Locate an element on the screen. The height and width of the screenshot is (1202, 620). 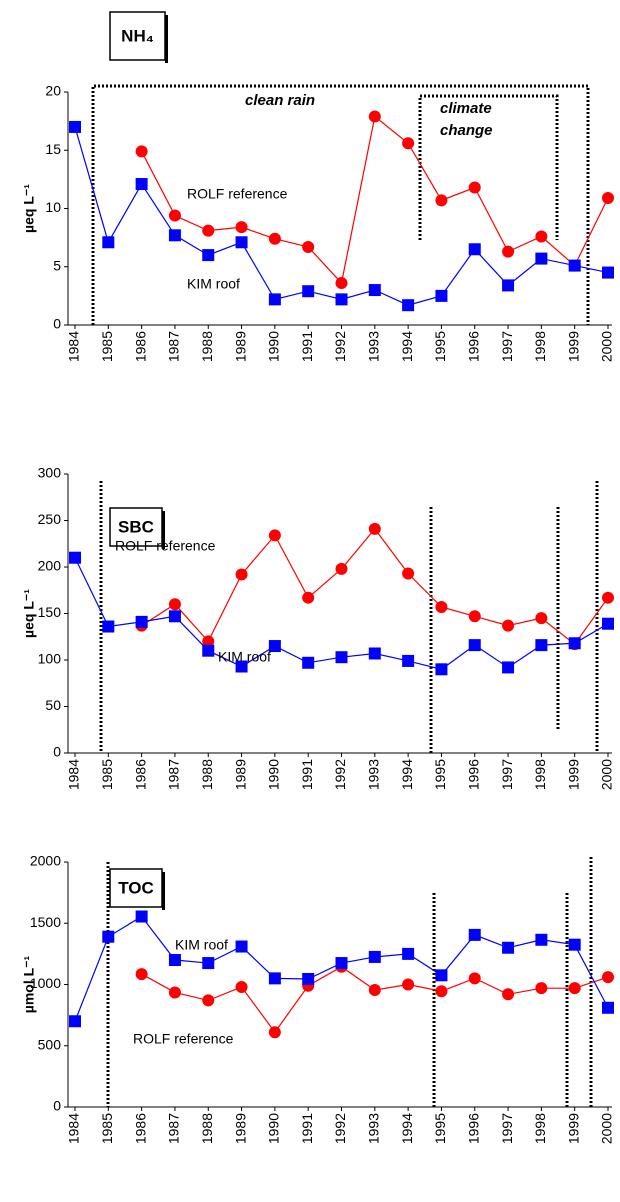
y-tick-label: 10 is located at coordinates (53, 207).